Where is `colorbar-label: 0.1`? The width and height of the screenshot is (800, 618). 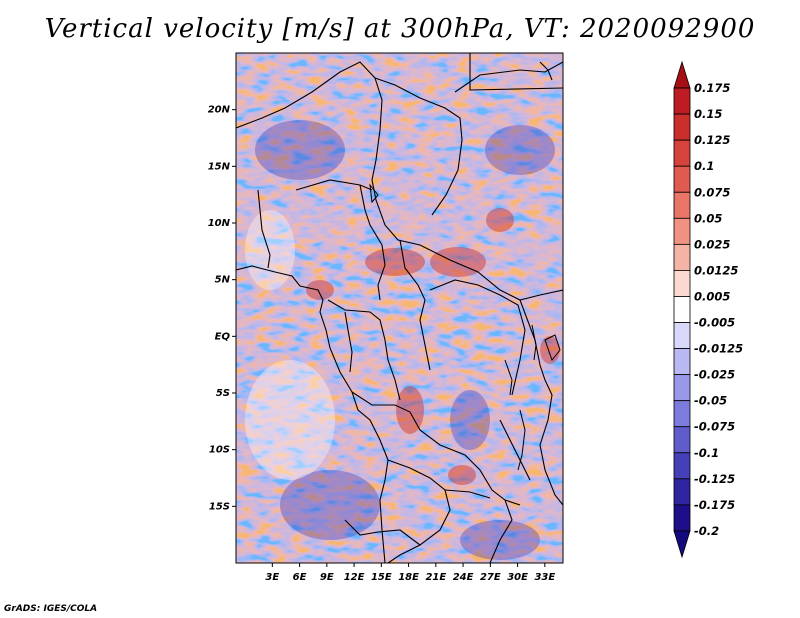
colorbar-label: 0.1 is located at coordinates (704, 166).